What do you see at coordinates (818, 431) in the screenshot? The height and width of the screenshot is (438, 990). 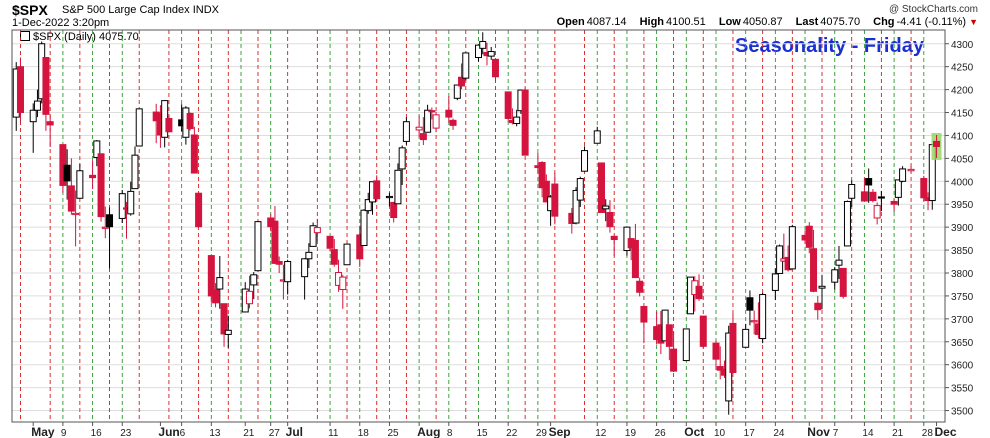 I see `x-tick-label: Nov` at bounding box center [818, 431].